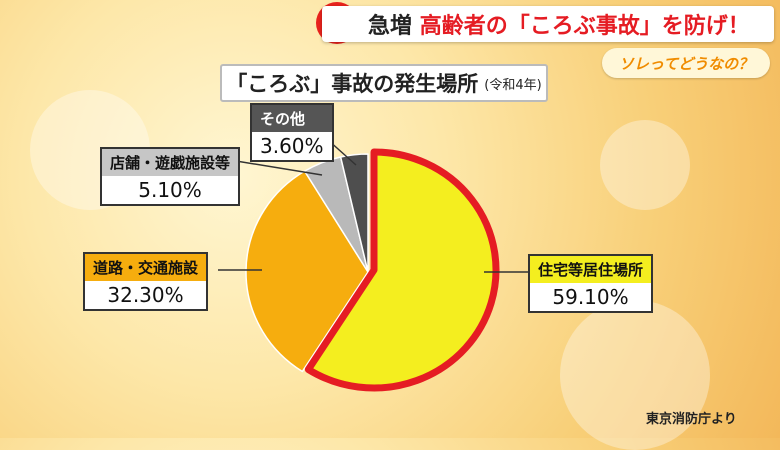 The height and width of the screenshot is (450, 780). What do you see at coordinates (691, 419) in the screenshot?
I see `source-credit: 東京消防庁より` at bounding box center [691, 419].